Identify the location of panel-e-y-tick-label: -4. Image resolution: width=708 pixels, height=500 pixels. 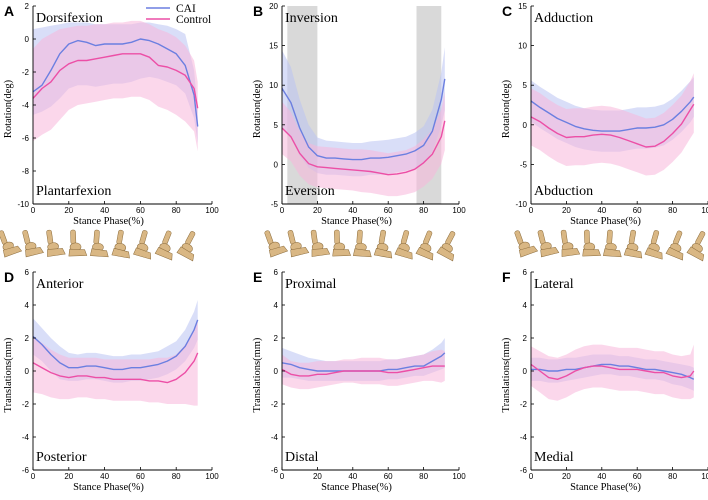
(275, 437).